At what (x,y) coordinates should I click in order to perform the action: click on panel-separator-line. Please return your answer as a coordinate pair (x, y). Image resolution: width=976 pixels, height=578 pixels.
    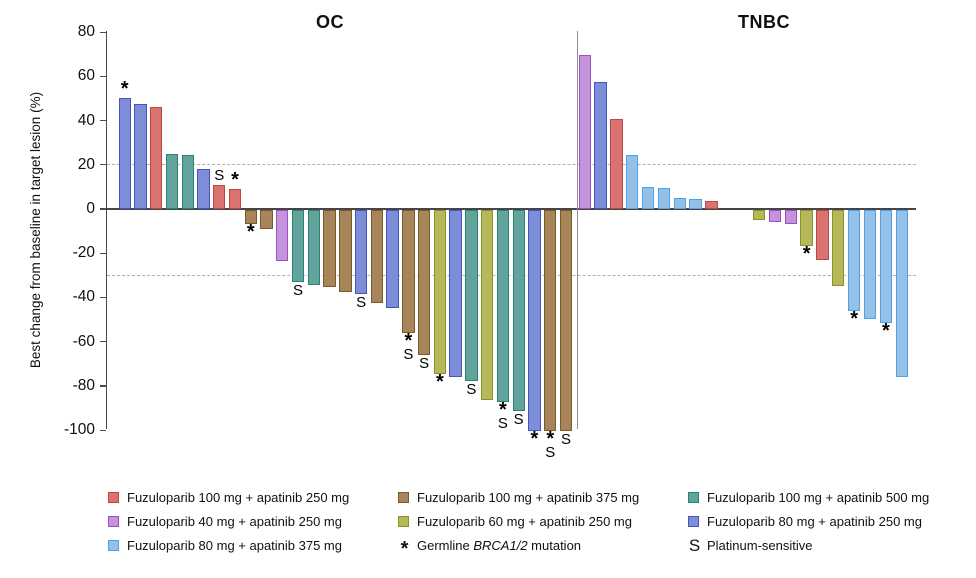
    Looking at the image, I should click on (577, 230).